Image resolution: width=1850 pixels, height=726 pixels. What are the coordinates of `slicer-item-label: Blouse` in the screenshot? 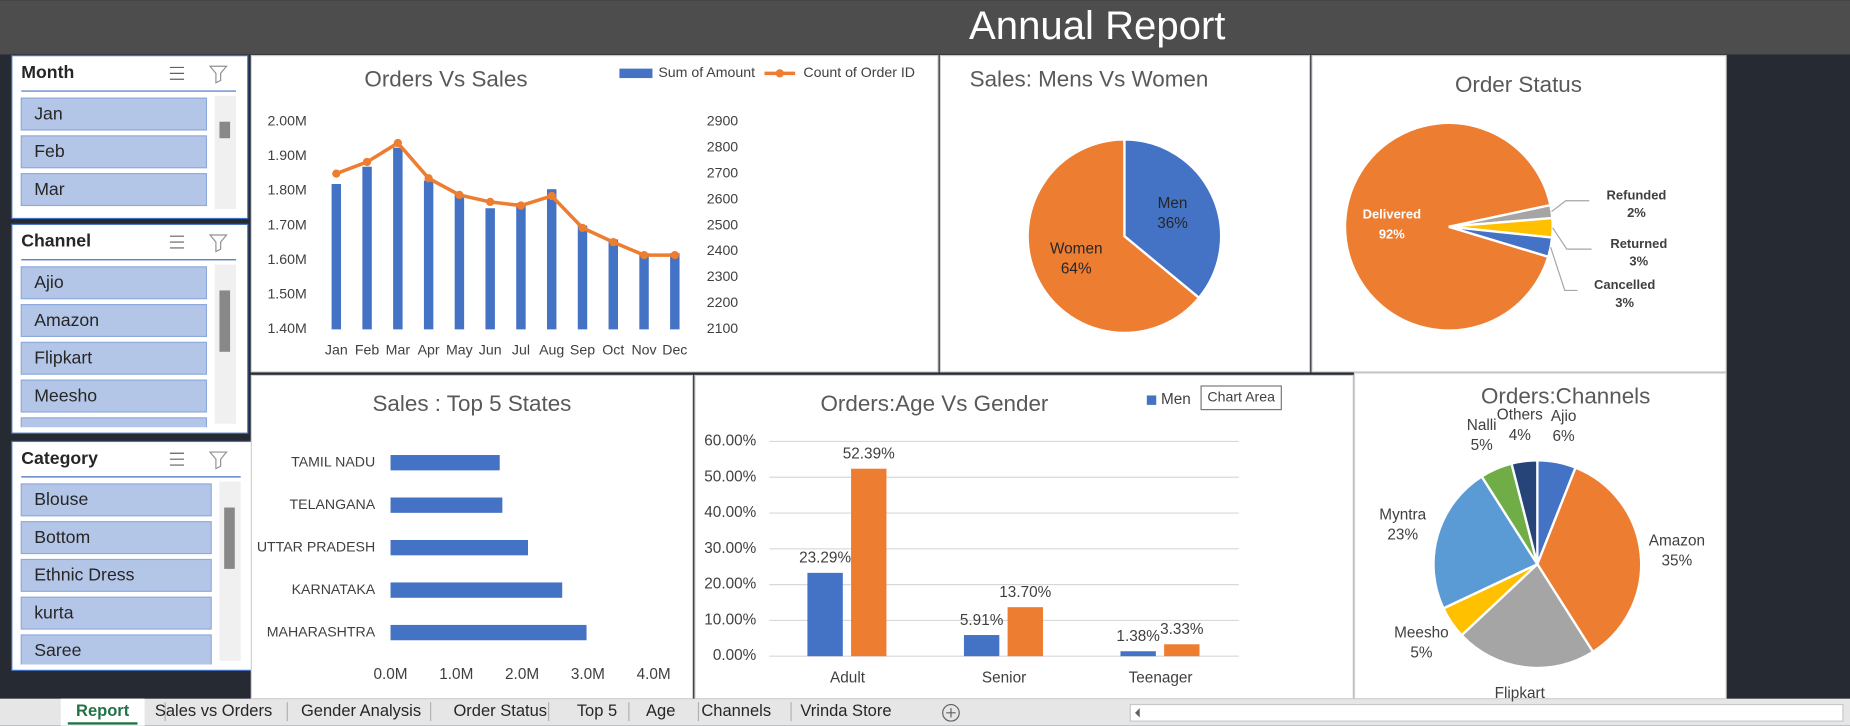 It's located at (61, 499).